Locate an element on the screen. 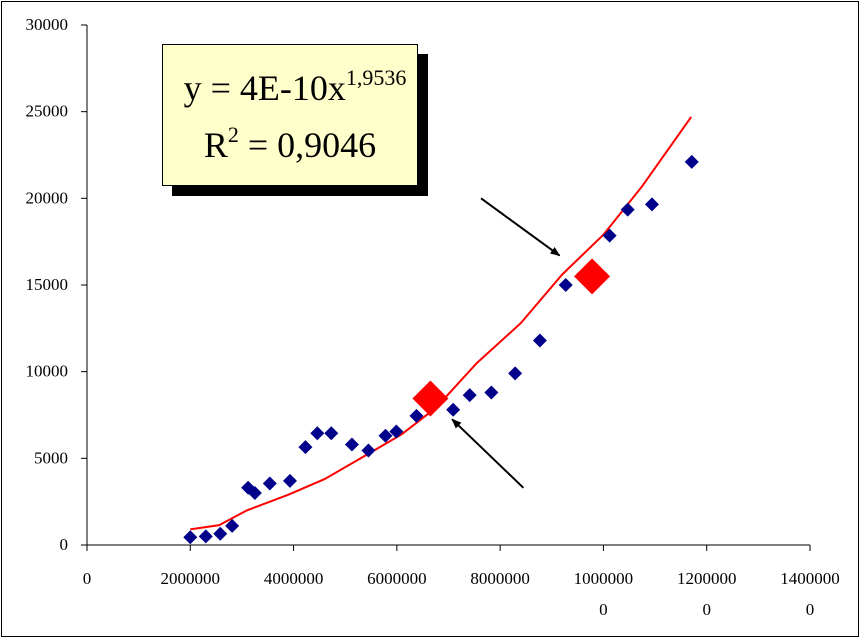  x-tick-label: 1400000 is located at coordinates (810, 578).